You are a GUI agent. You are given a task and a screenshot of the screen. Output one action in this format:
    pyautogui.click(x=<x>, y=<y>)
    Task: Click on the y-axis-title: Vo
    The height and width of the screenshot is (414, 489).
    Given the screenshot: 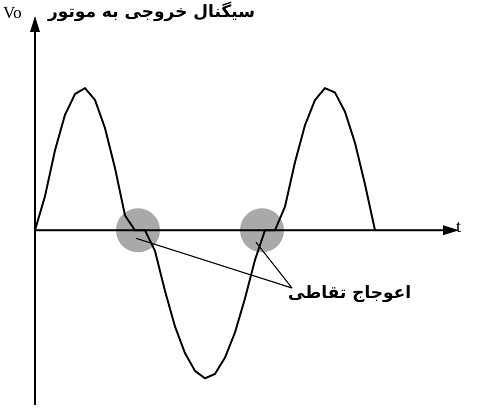 What is the action you would take?
    pyautogui.click(x=12, y=13)
    